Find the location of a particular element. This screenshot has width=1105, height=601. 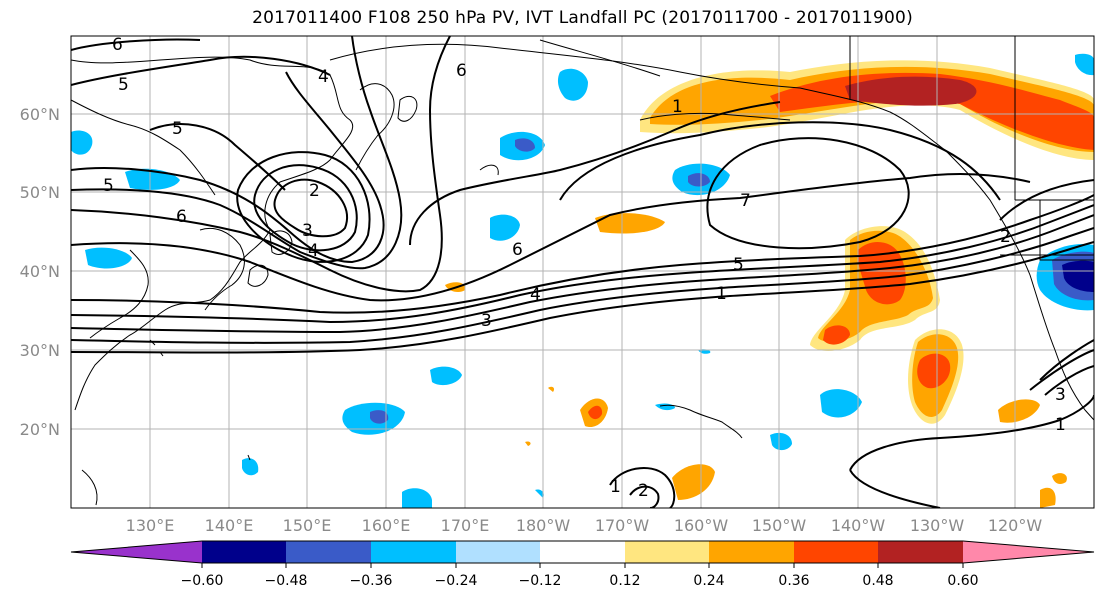

lat-label: 60°N is located at coordinates (40, 114).